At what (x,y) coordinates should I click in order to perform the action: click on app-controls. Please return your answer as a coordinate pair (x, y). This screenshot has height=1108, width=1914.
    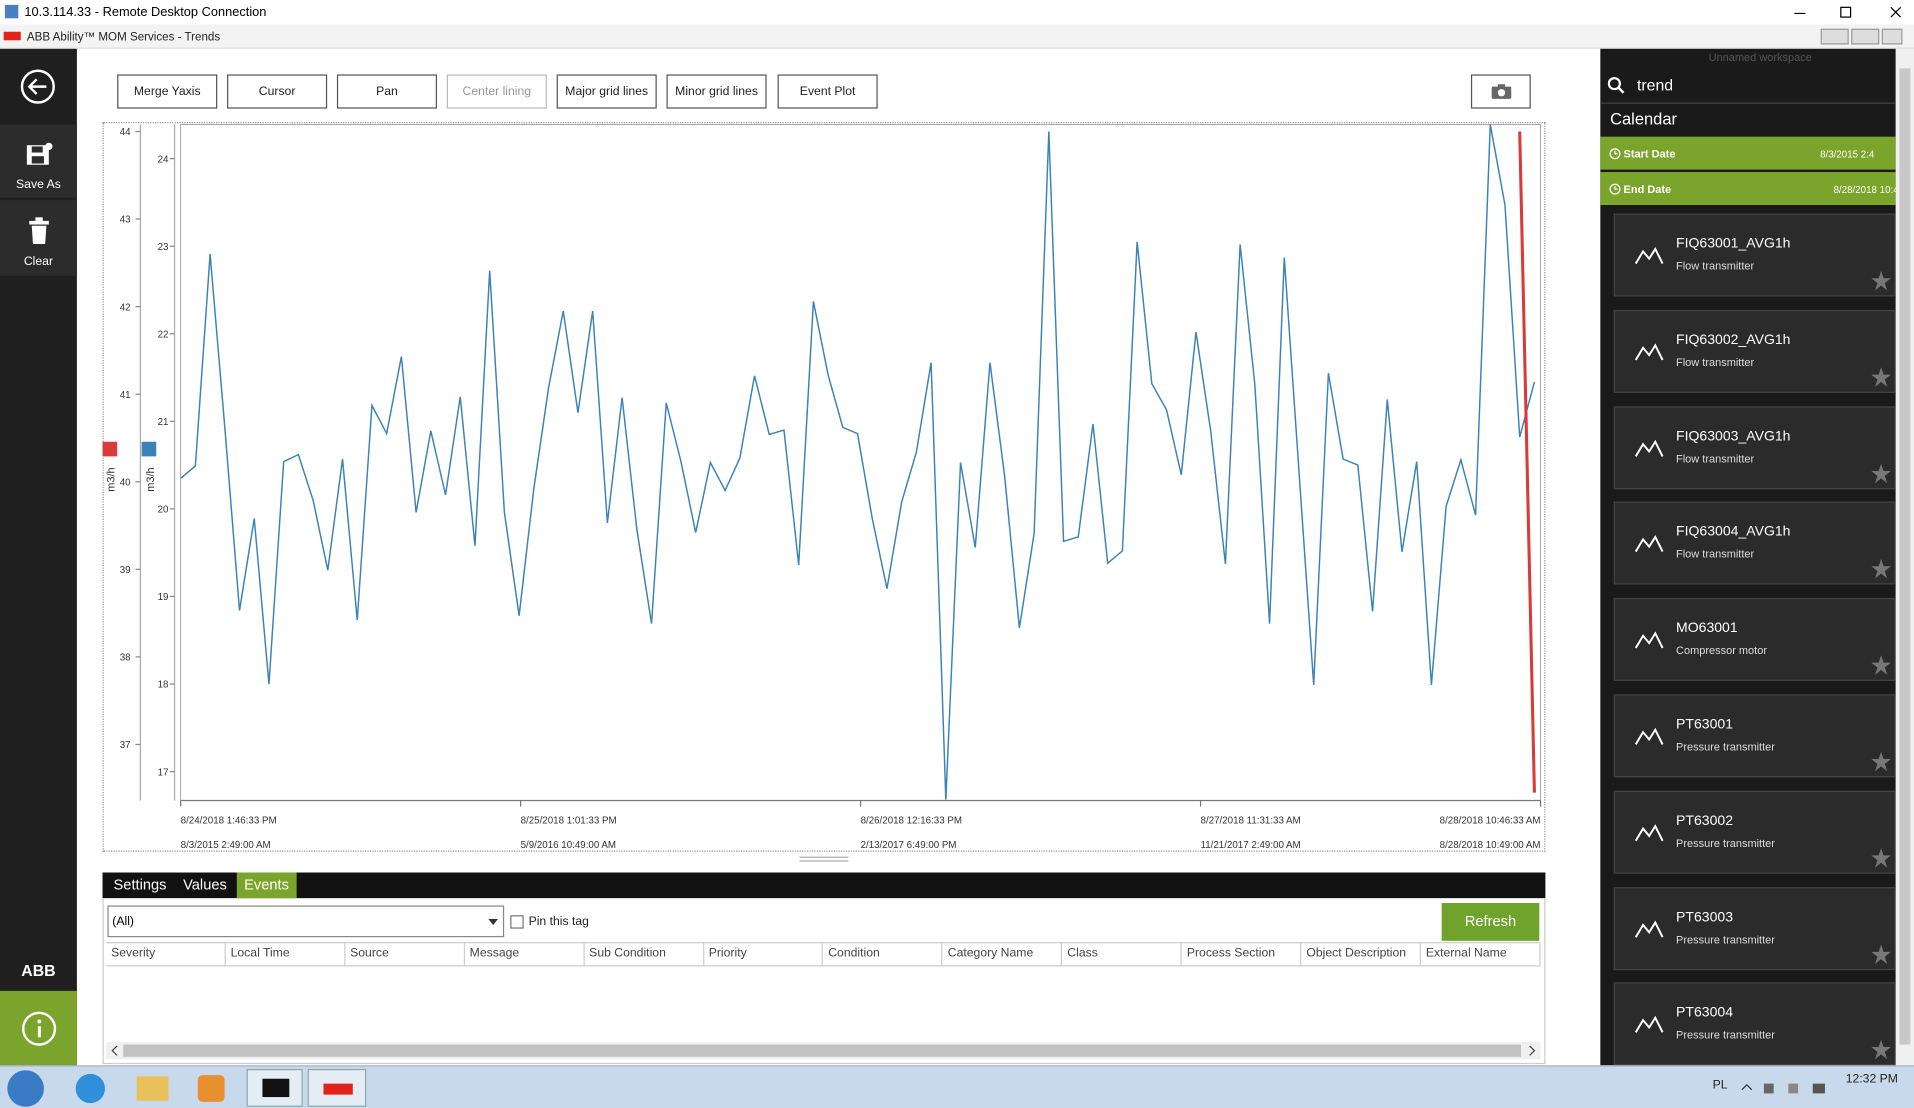
    Looking at the image, I should click on (1861, 36).